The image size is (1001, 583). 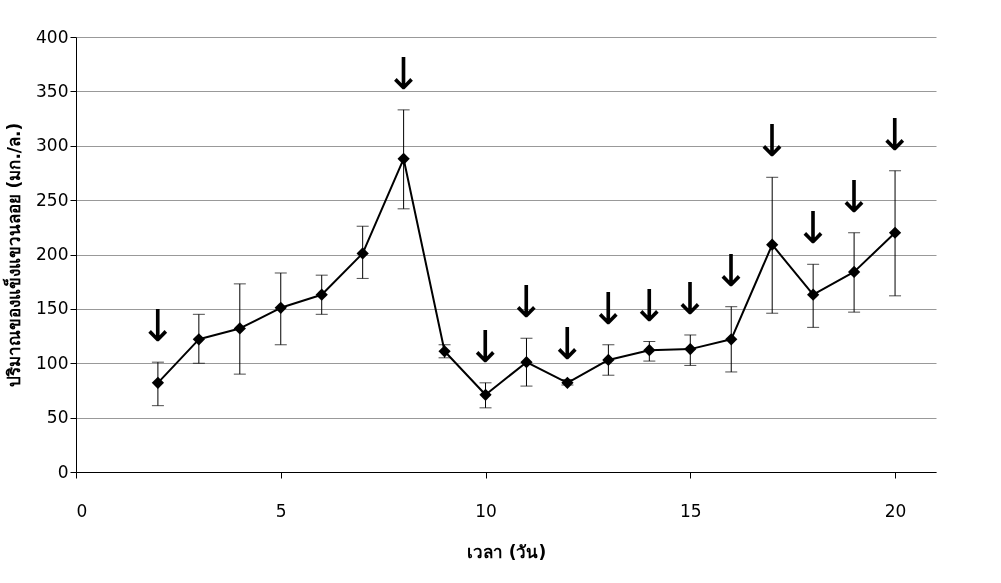 What do you see at coordinates (13, 255) in the screenshot?
I see `y-axis-title: ปริมาณของแข็งแขวนลอย (มก./ล.)` at bounding box center [13, 255].